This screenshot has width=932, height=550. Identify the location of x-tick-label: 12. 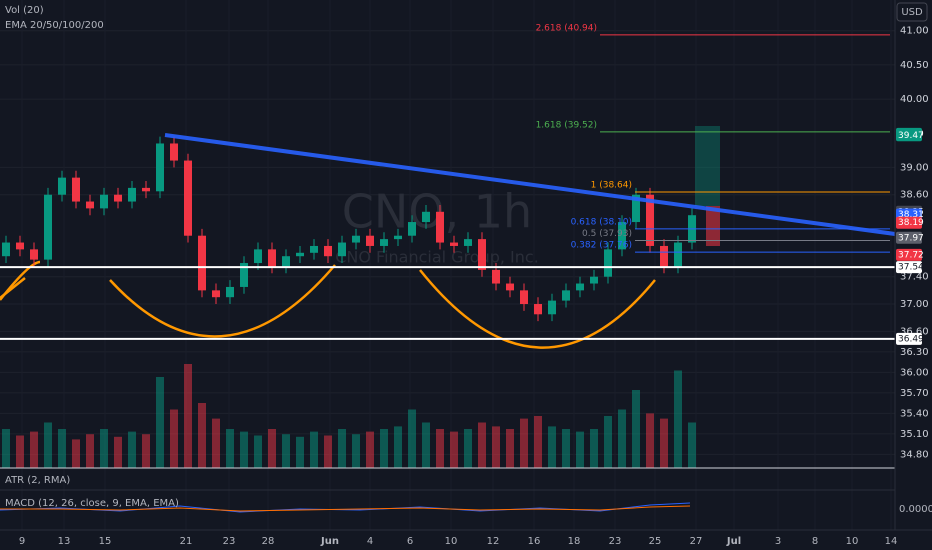
(493, 541).